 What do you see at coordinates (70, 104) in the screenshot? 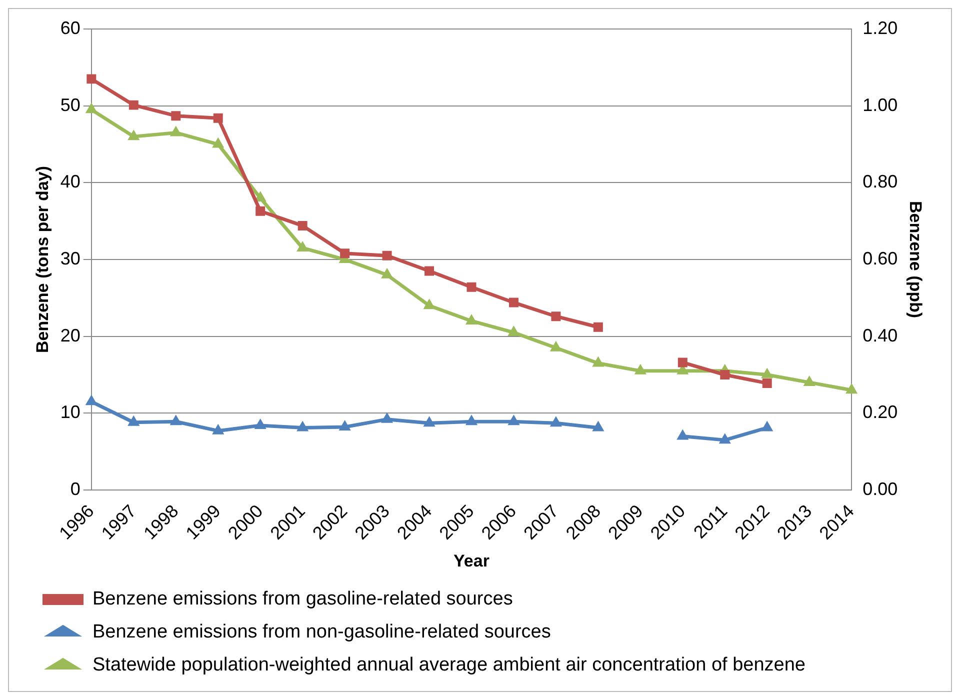
I see `y-tick-label: 50` at bounding box center [70, 104].